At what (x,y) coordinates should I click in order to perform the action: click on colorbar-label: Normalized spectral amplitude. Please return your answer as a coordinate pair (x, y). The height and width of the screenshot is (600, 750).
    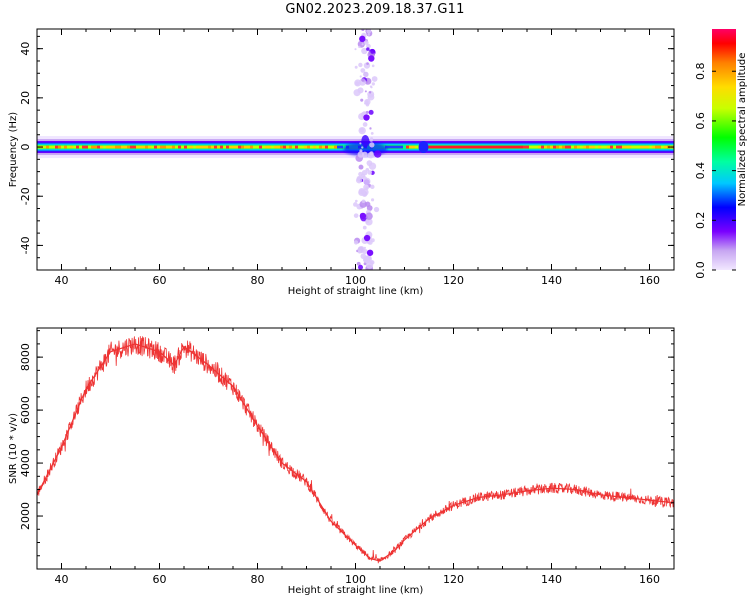
    Looking at the image, I should click on (742, 130).